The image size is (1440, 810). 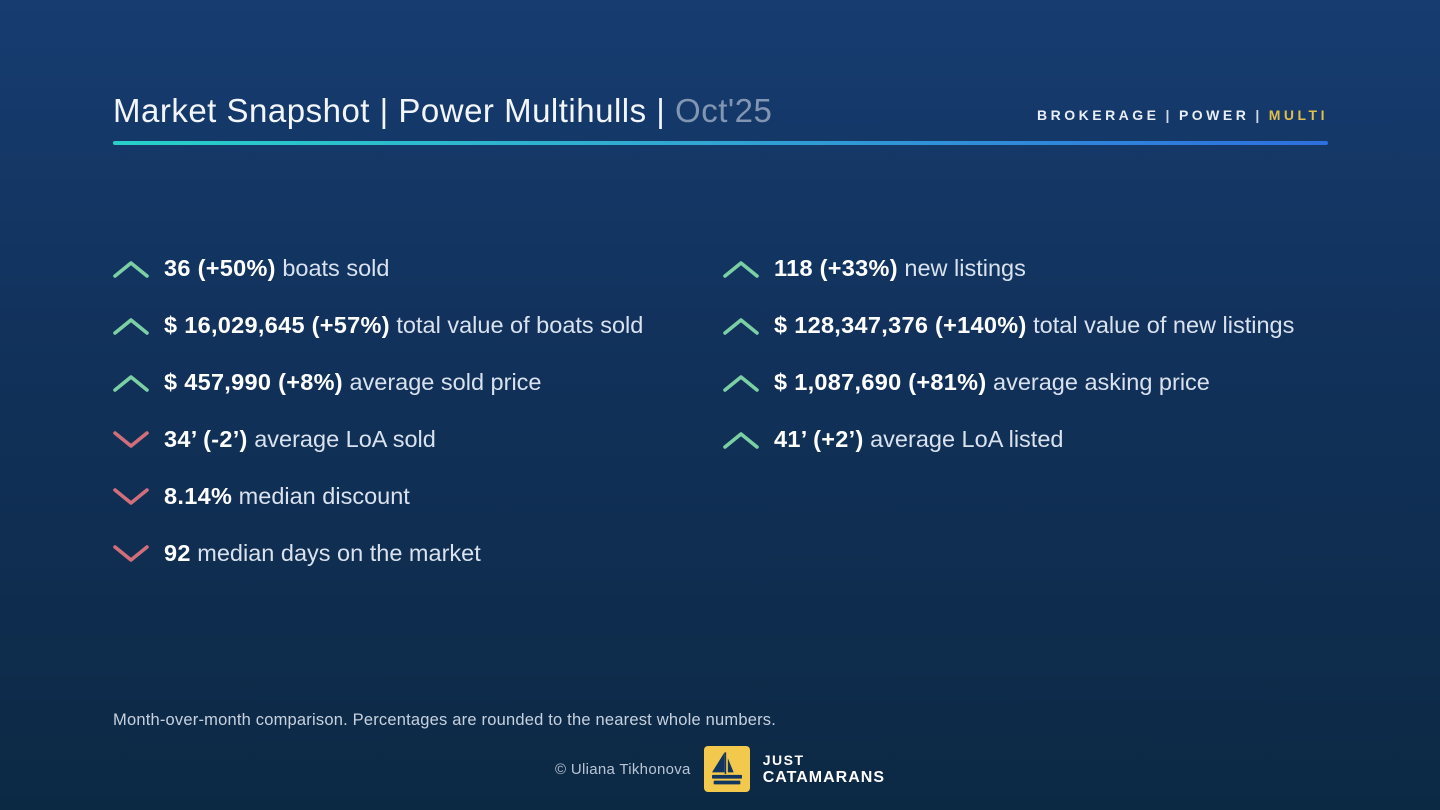 What do you see at coordinates (724, 110) in the screenshot?
I see `page-title-period: Oct'25` at bounding box center [724, 110].